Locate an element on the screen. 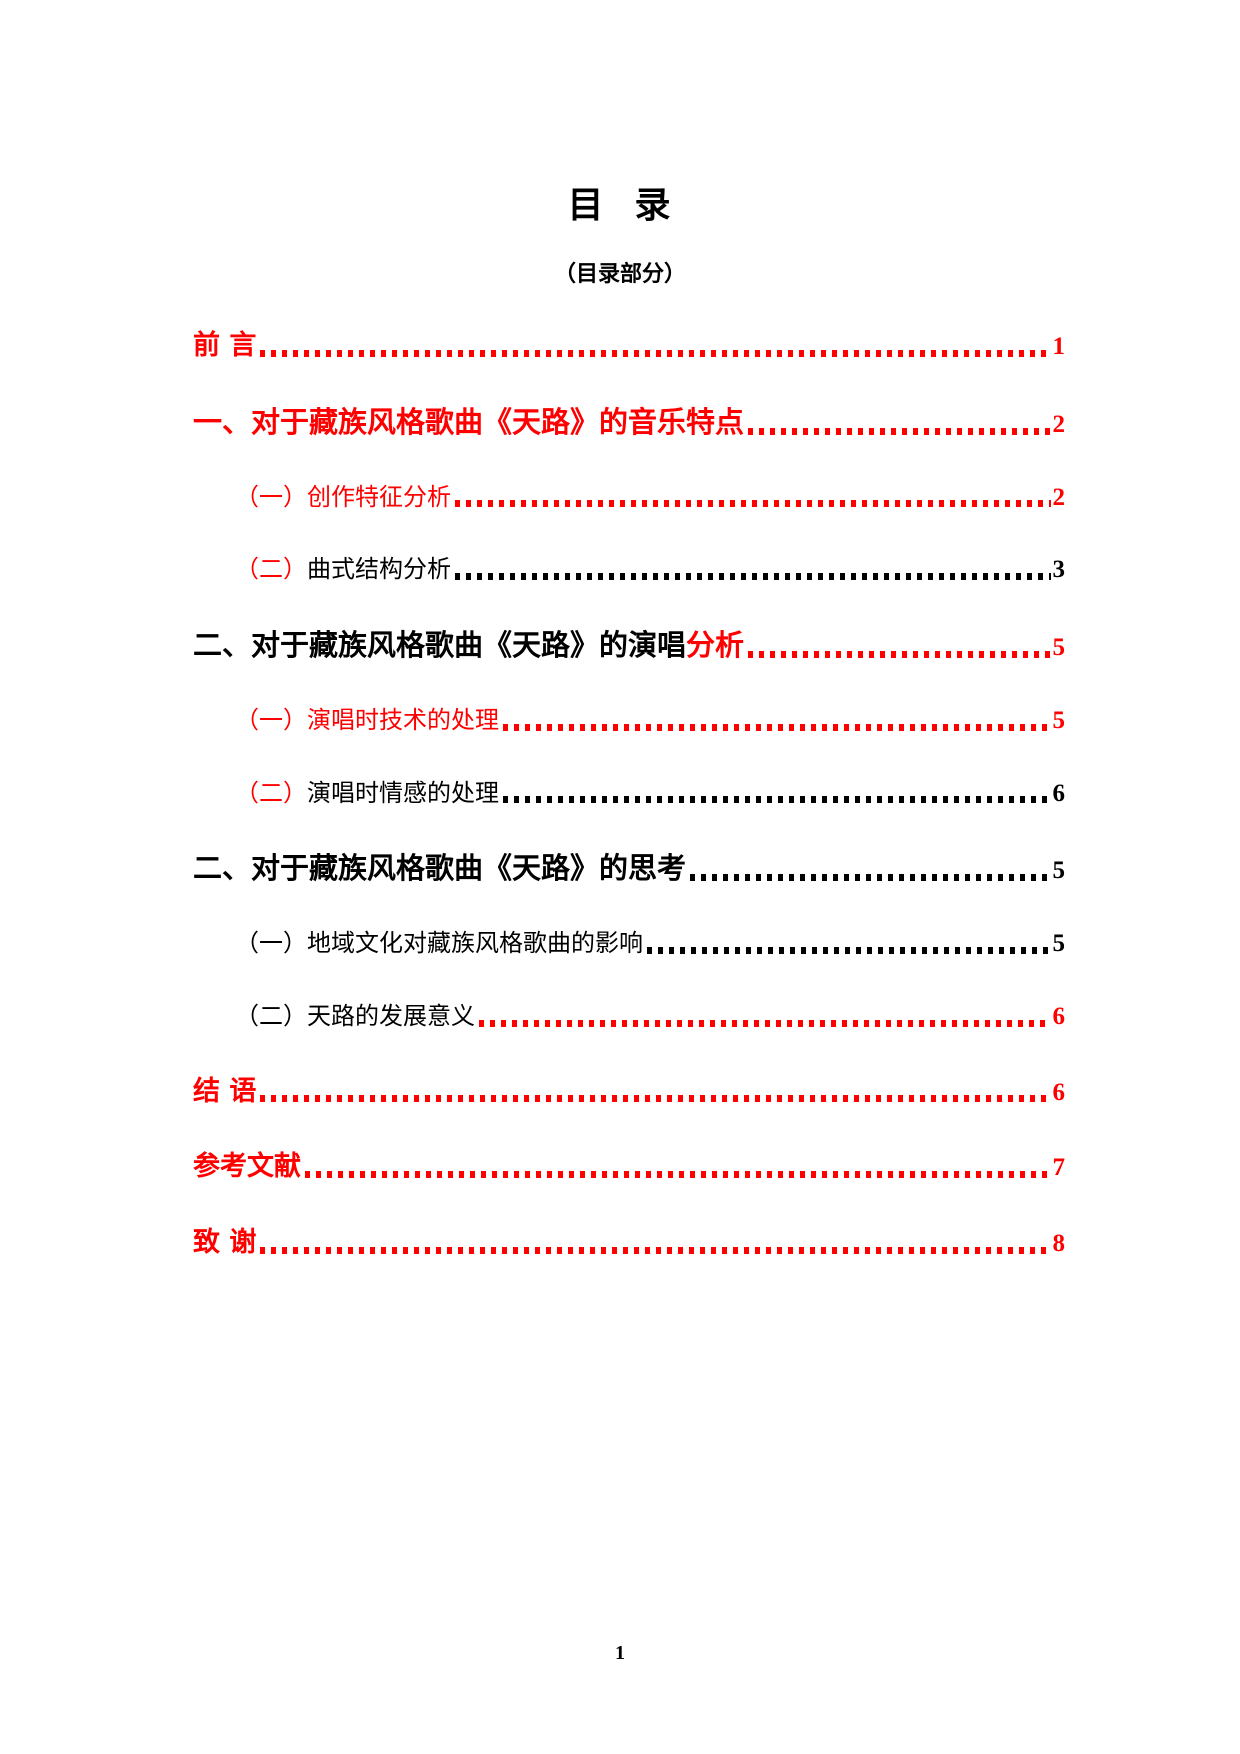 This screenshot has height=1754, width=1240. toc-entry-label: （一）演唱时技术的处理 is located at coordinates (367, 720).